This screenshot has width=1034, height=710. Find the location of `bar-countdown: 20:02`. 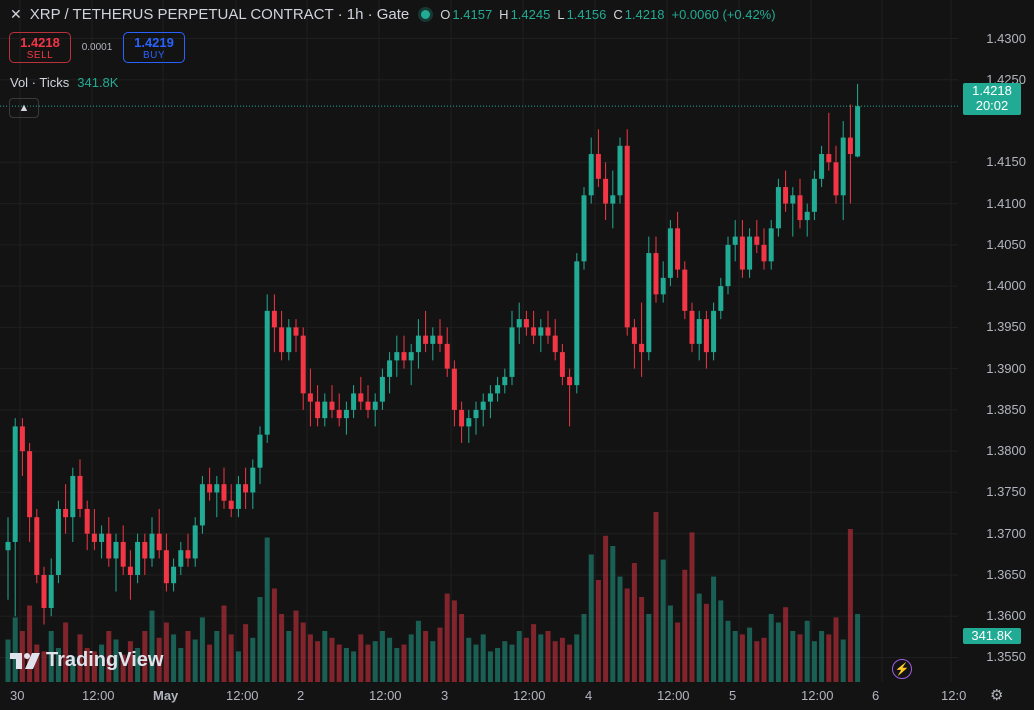

bar-countdown: 20:02 is located at coordinates (992, 105).